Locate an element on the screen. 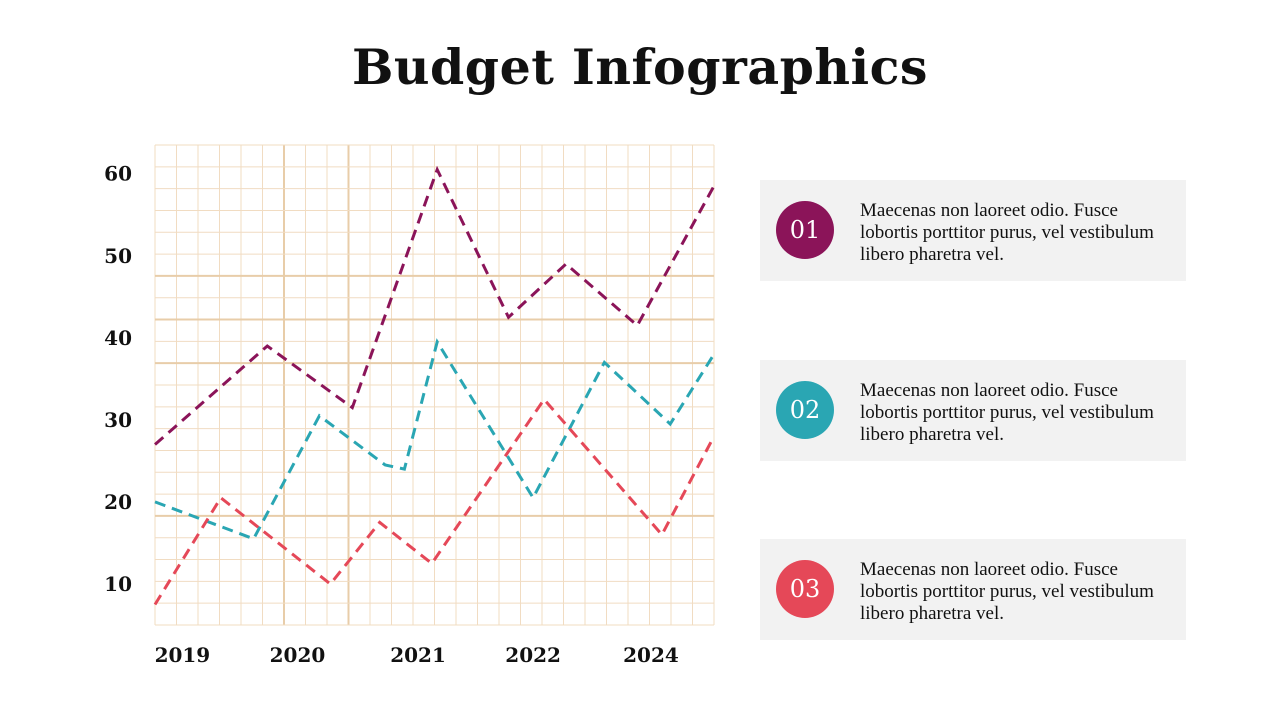 Image resolution: width=1280 pixels, height=720 pixels. x-tick-label: 2021 is located at coordinates (418, 655).